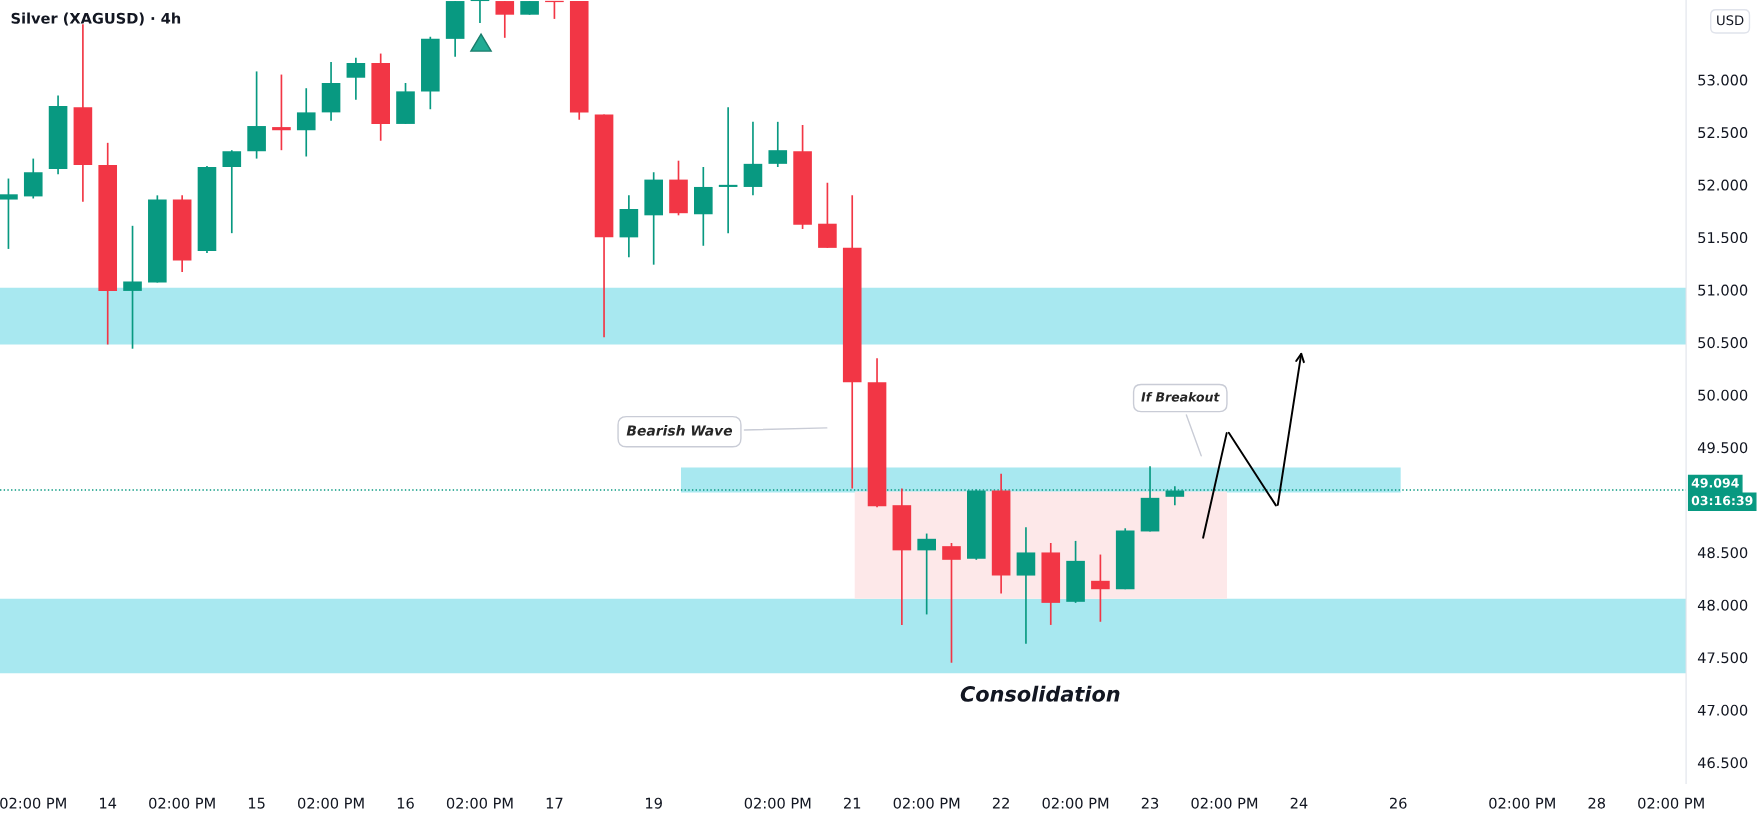 Image resolution: width=1760 pixels, height=833 pixels. I want to click on x-tick-label: 21, so click(852, 803).